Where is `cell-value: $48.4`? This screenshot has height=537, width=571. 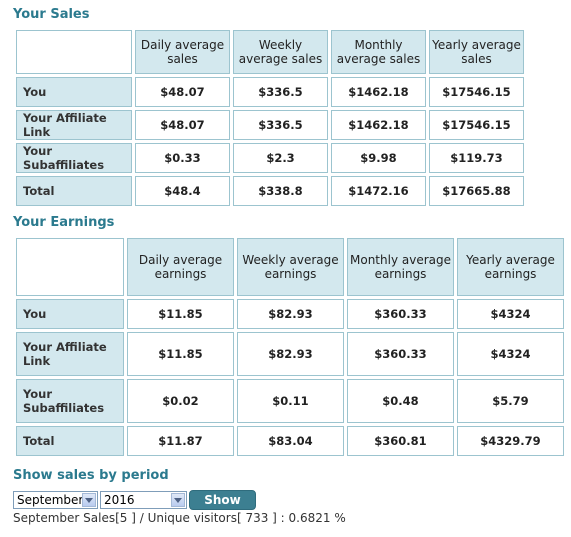
cell-value: $48.4 is located at coordinates (182, 191).